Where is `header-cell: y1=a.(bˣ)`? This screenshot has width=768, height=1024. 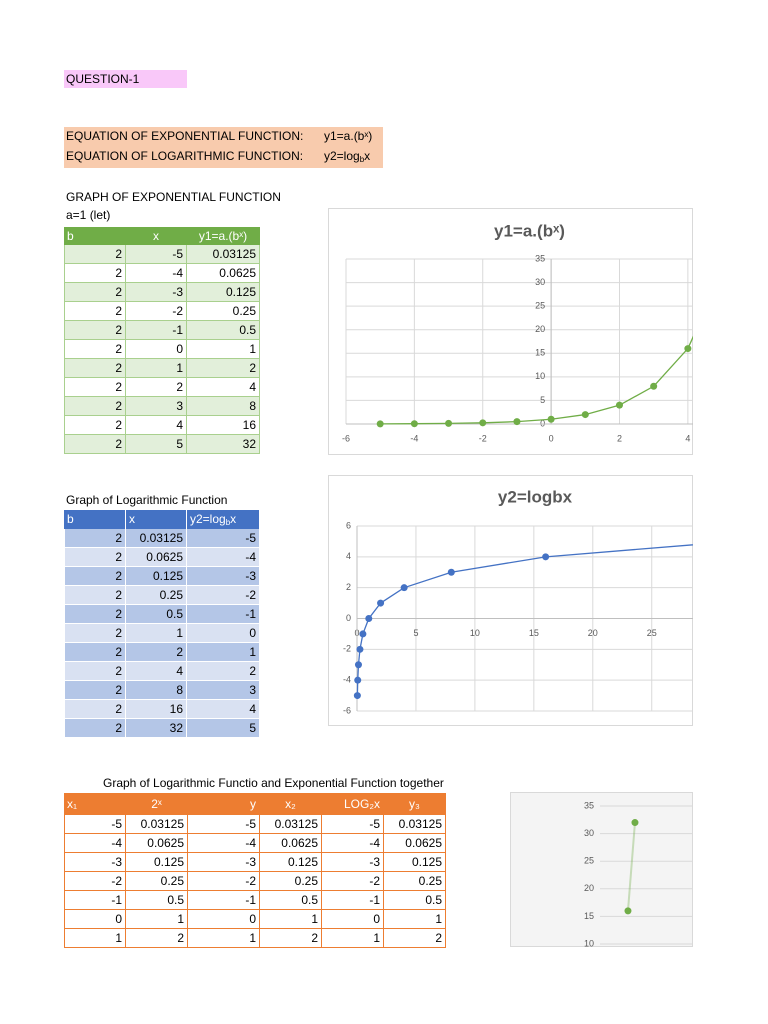
header-cell: y1=a.(bˣ) is located at coordinates (223, 236).